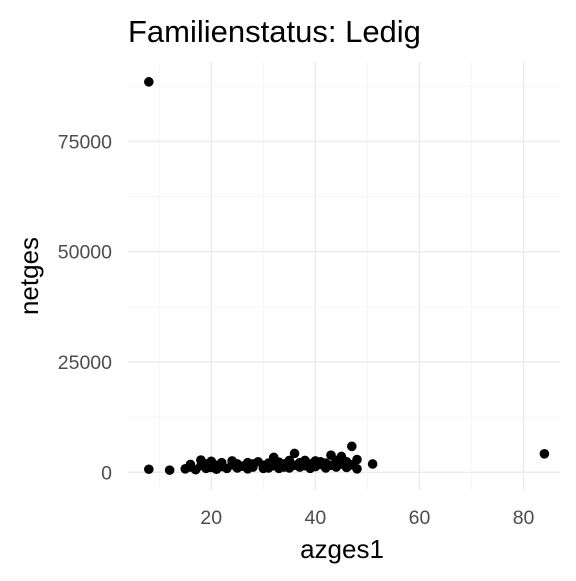 This screenshot has height=581, width=576. What do you see at coordinates (85, 307) in the screenshot?
I see `y-axis-tick-labels: 0 25000 50000 75000` at bounding box center [85, 307].